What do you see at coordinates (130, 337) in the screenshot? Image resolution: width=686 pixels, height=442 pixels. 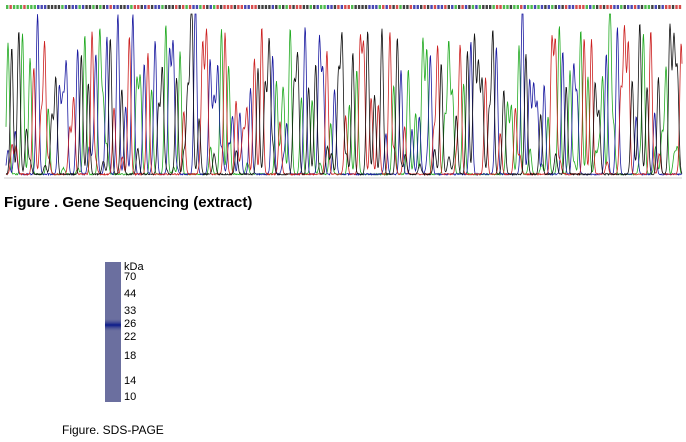 I see `marker-label: 22` at bounding box center [130, 337].